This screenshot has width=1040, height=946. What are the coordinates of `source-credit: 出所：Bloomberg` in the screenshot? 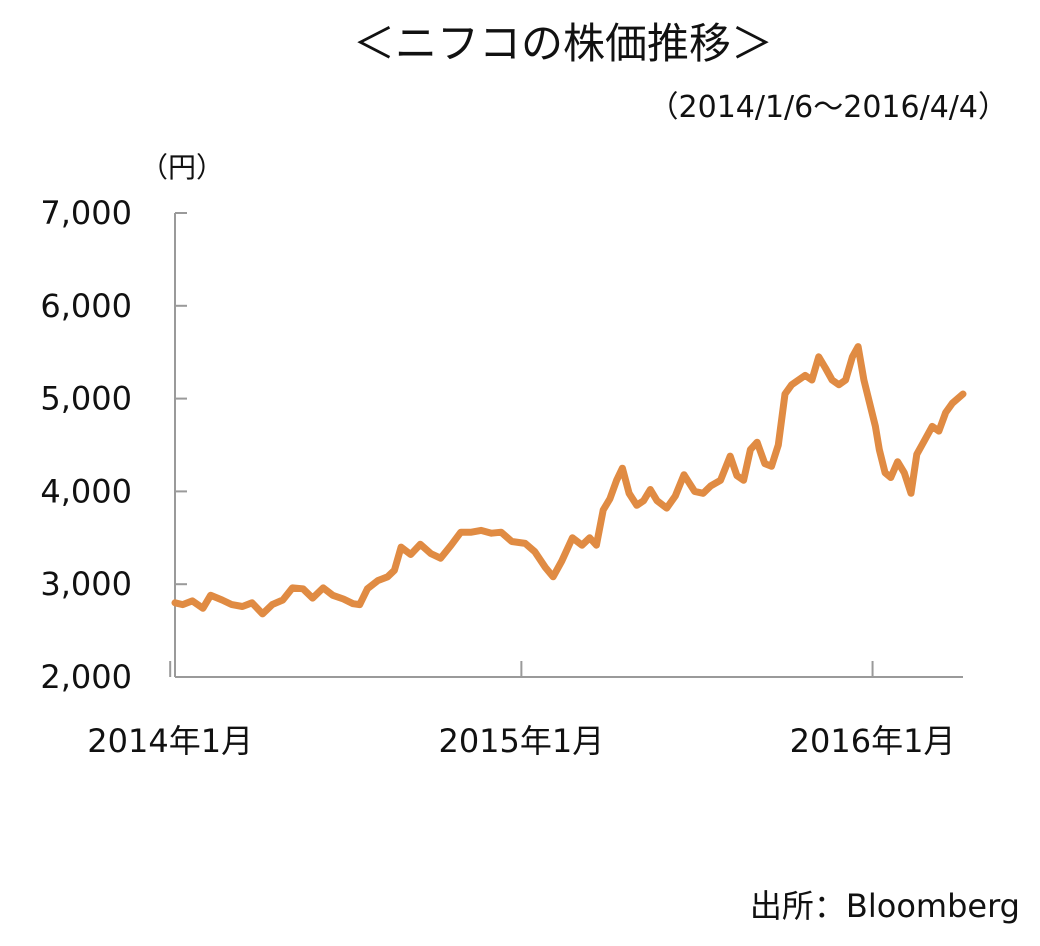 It's located at (885, 906).